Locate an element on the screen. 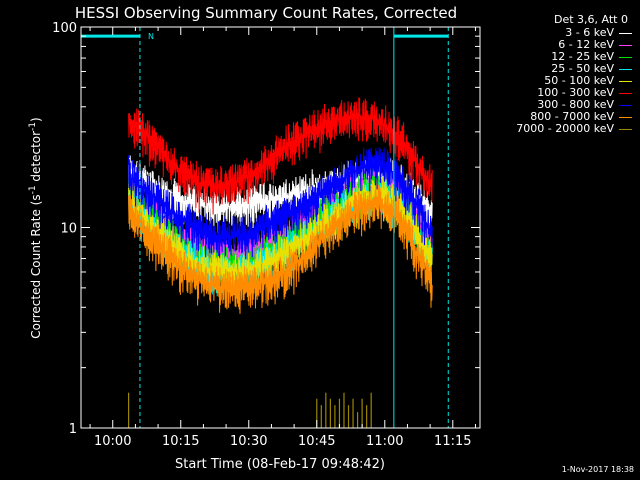 This screenshot has height=480, width=640. series-line-100-300-kev is located at coordinates (280, 156).